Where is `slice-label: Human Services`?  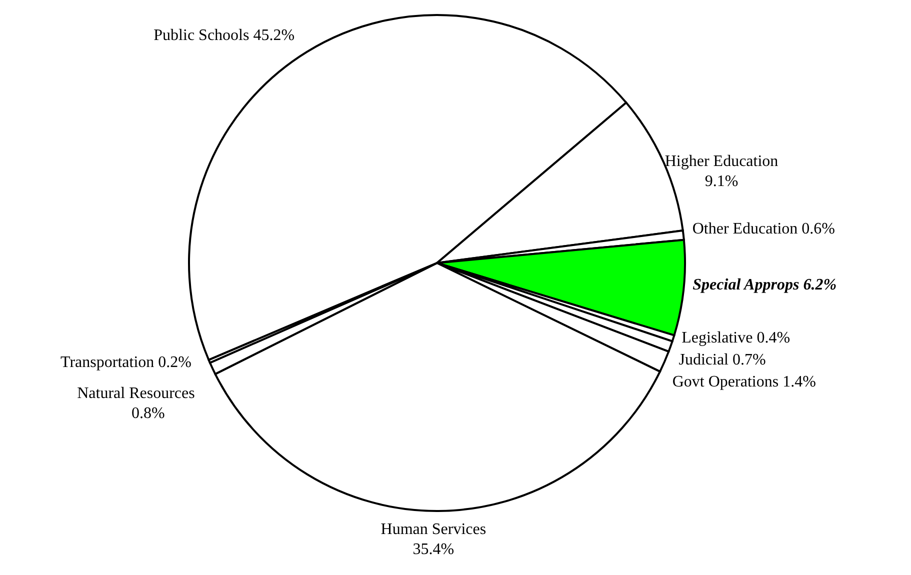 slice-label: Human Services is located at coordinates (433, 529).